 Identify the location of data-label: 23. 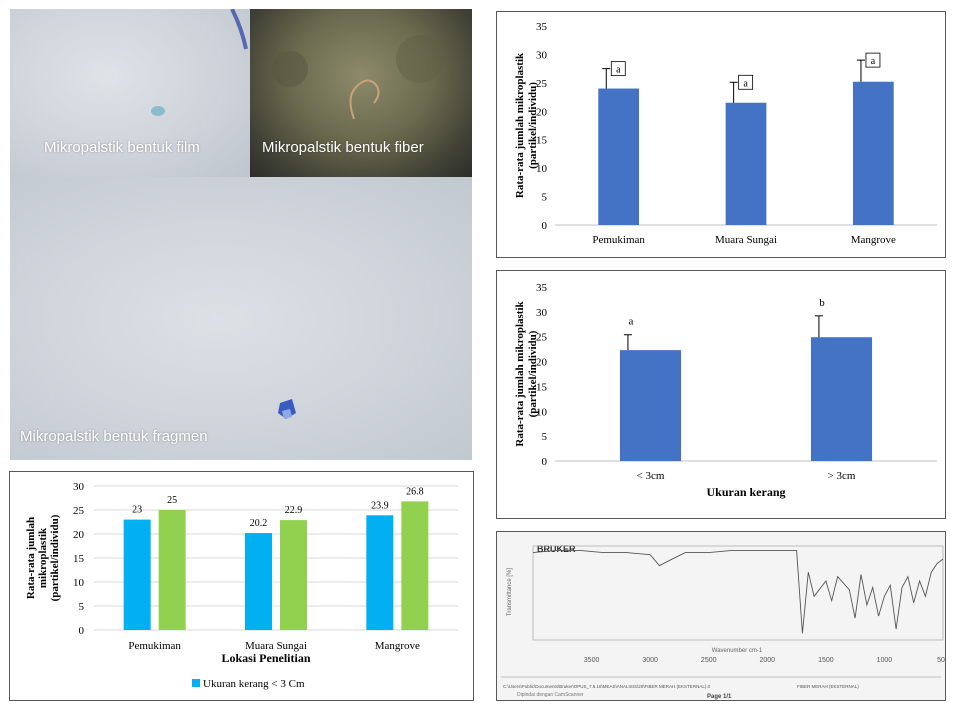
(137, 510).